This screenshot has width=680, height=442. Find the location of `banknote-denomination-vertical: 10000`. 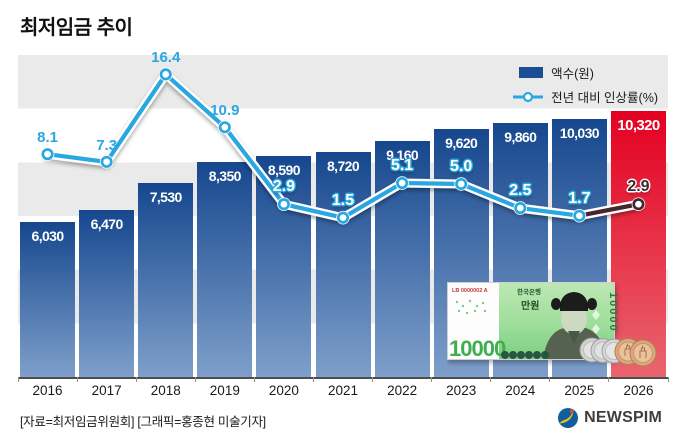

banknote-denomination-vertical: 10000 is located at coordinates (613, 312).